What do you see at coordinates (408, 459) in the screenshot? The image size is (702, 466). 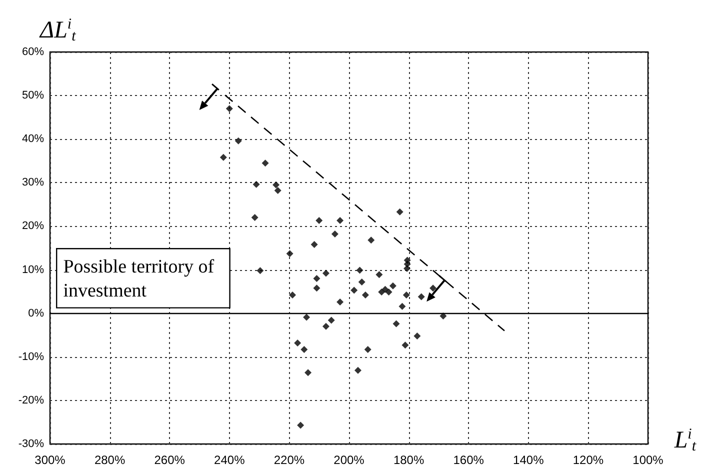 I see `x-tick-label: 180%` at bounding box center [408, 459].